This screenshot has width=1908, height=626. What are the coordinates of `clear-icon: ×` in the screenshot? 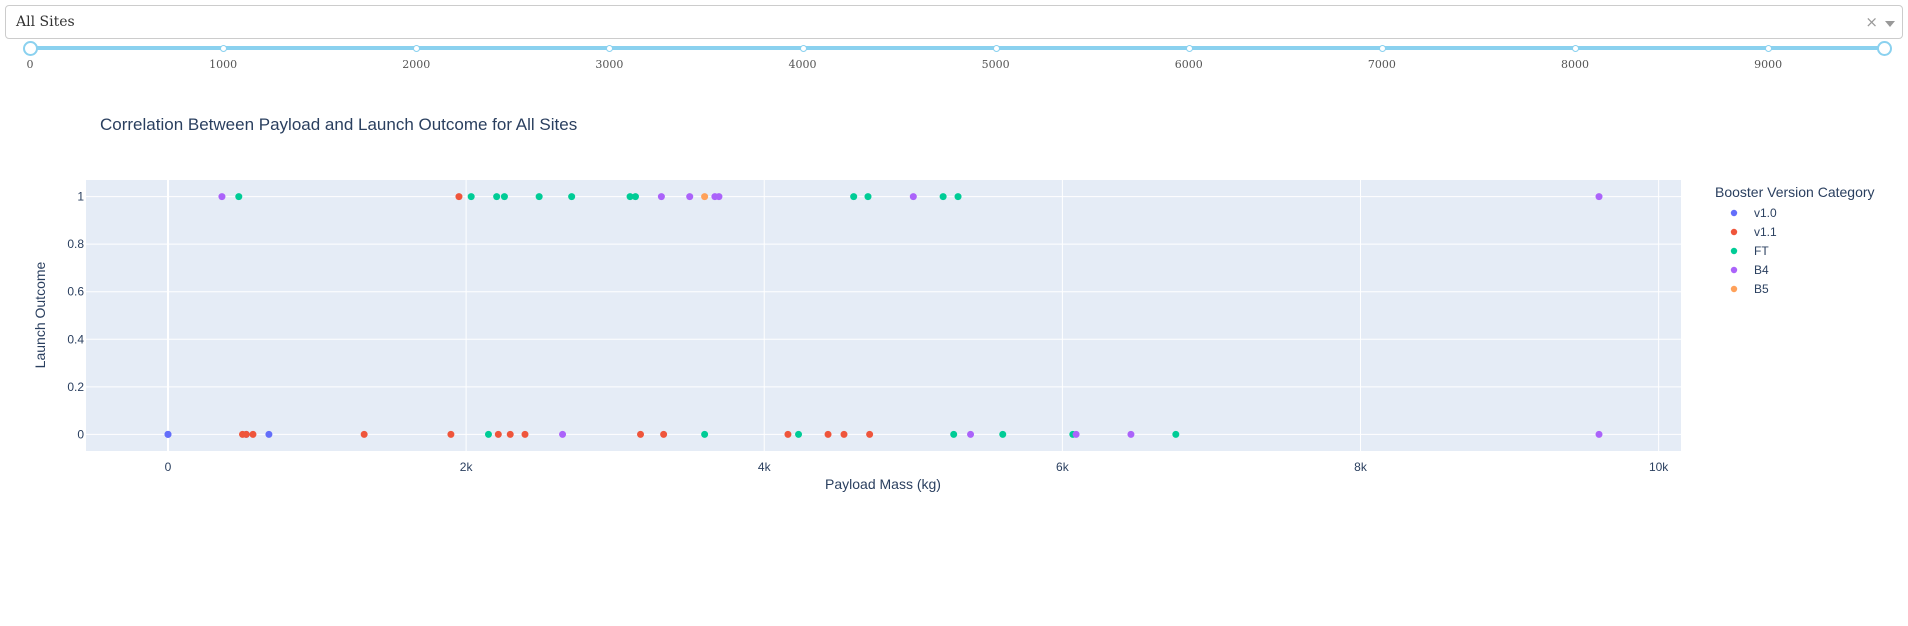 It's located at (1871, 22).